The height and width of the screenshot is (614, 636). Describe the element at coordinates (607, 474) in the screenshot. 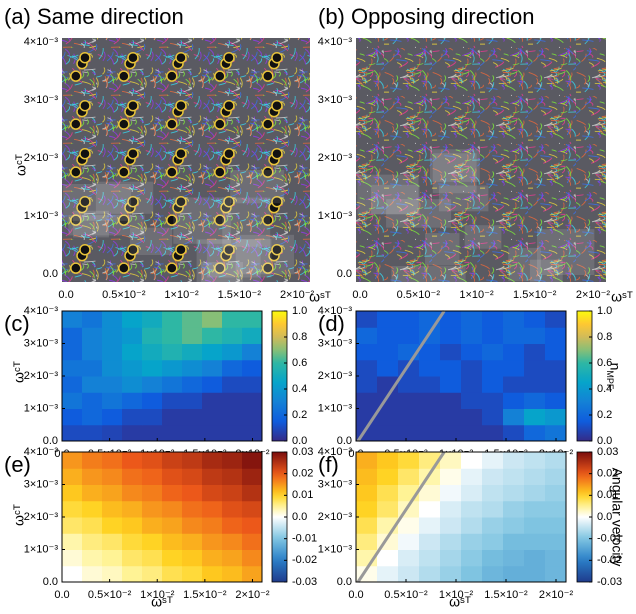

I see `colorbar-tick-label: 0.02` at that location.